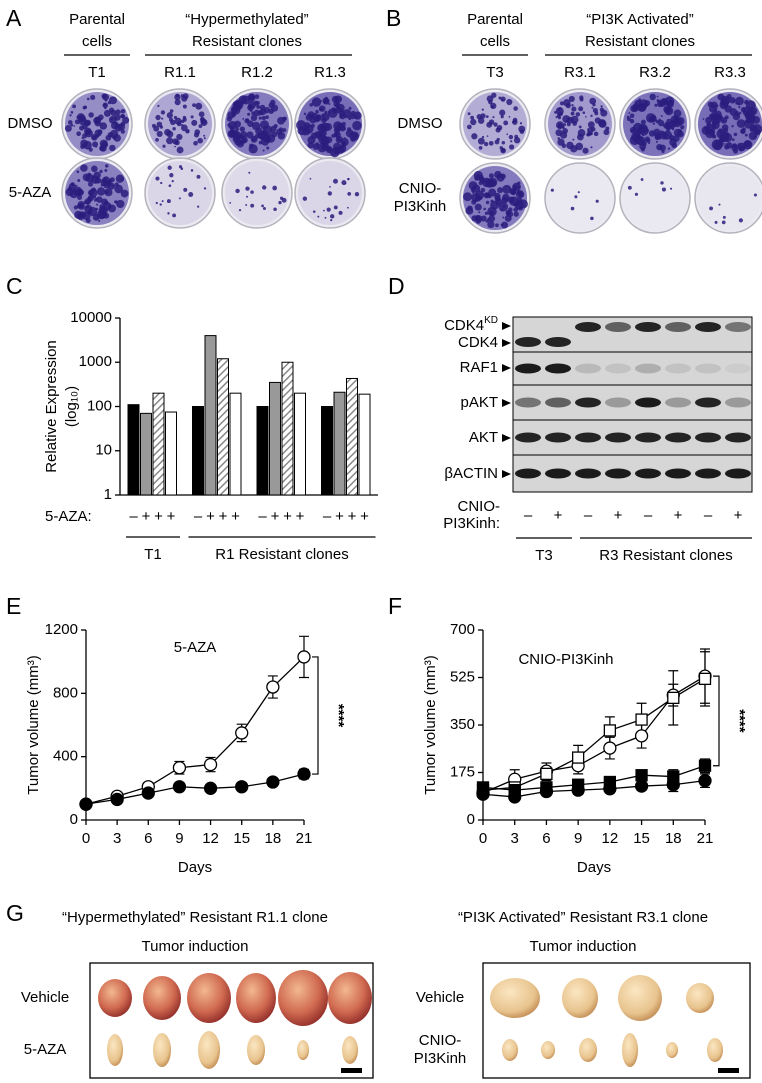  Describe the element at coordinates (640, 19) in the screenshot. I see `header-text: “PI3K Activated”` at that location.